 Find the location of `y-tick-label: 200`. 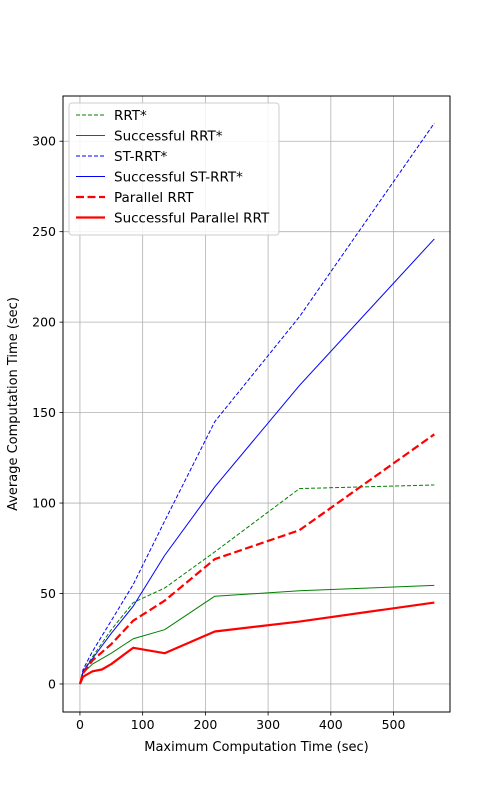

y-tick-label: 200 is located at coordinates (44, 322).